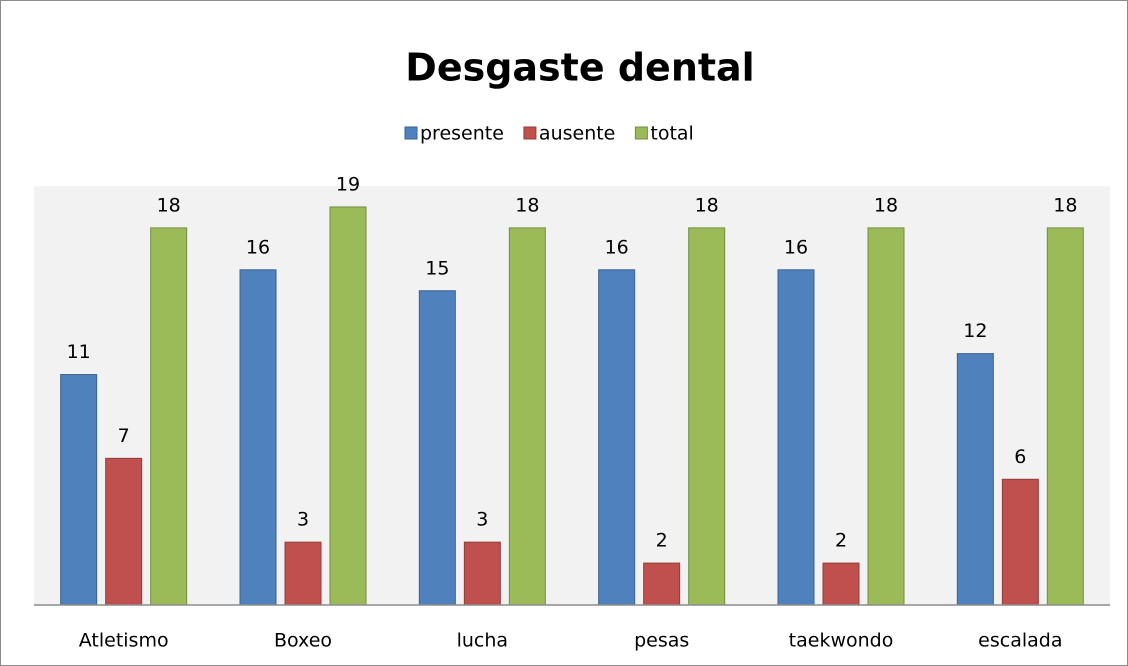 The height and width of the screenshot is (666, 1128). Describe the element at coordinates (462, 134) in the screenshot. I see `legend-label: presente` at that location.